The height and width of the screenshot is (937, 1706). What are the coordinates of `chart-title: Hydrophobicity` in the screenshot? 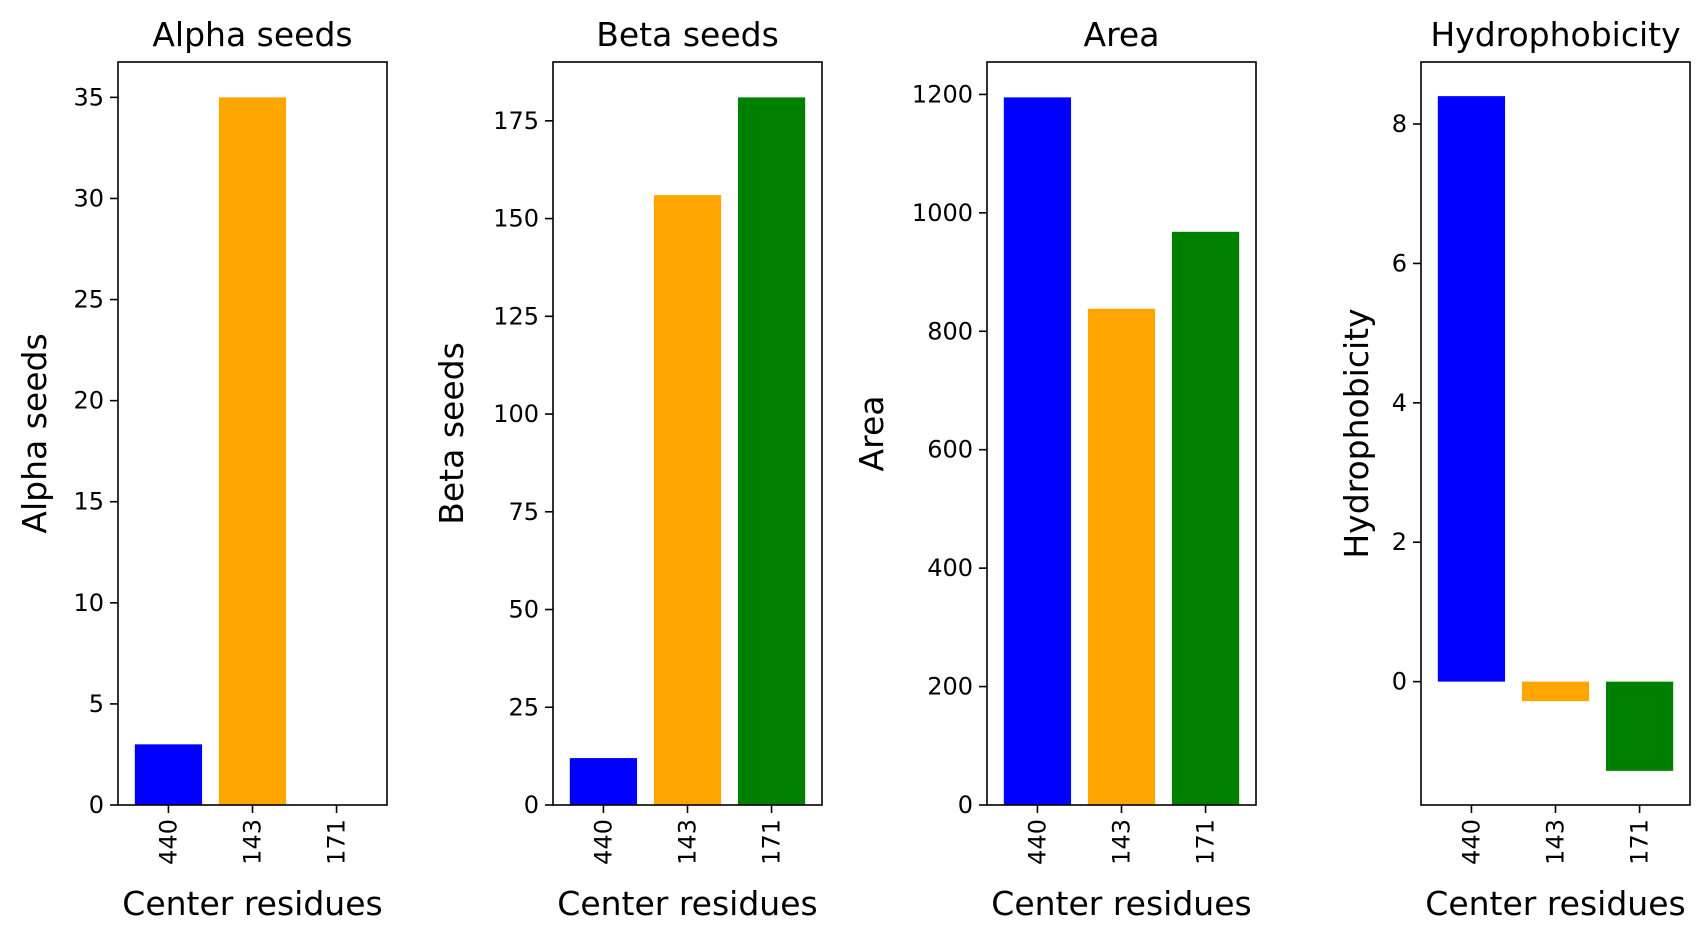 It's located at (1555, 34).